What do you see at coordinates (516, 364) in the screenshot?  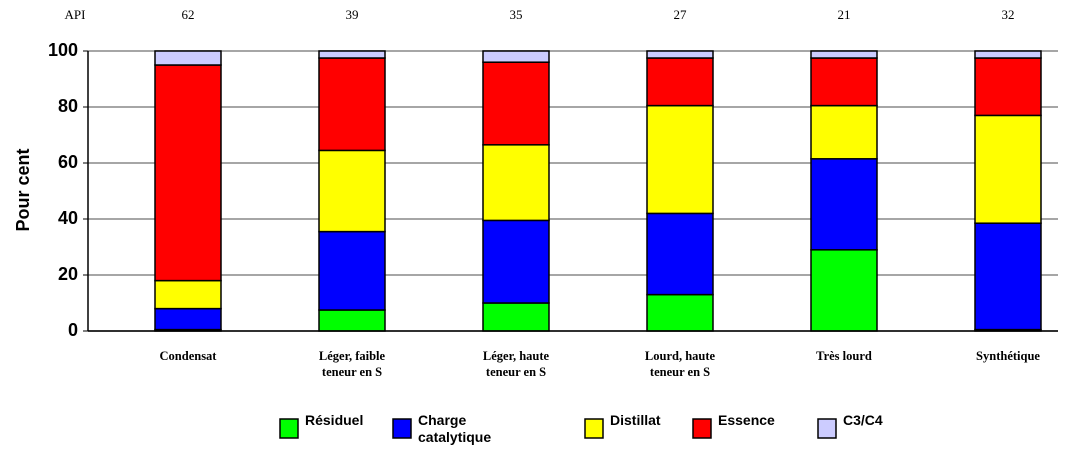 I see `x-tick-label: Léger, haute teneur en S` at bounding box center [516, 364].